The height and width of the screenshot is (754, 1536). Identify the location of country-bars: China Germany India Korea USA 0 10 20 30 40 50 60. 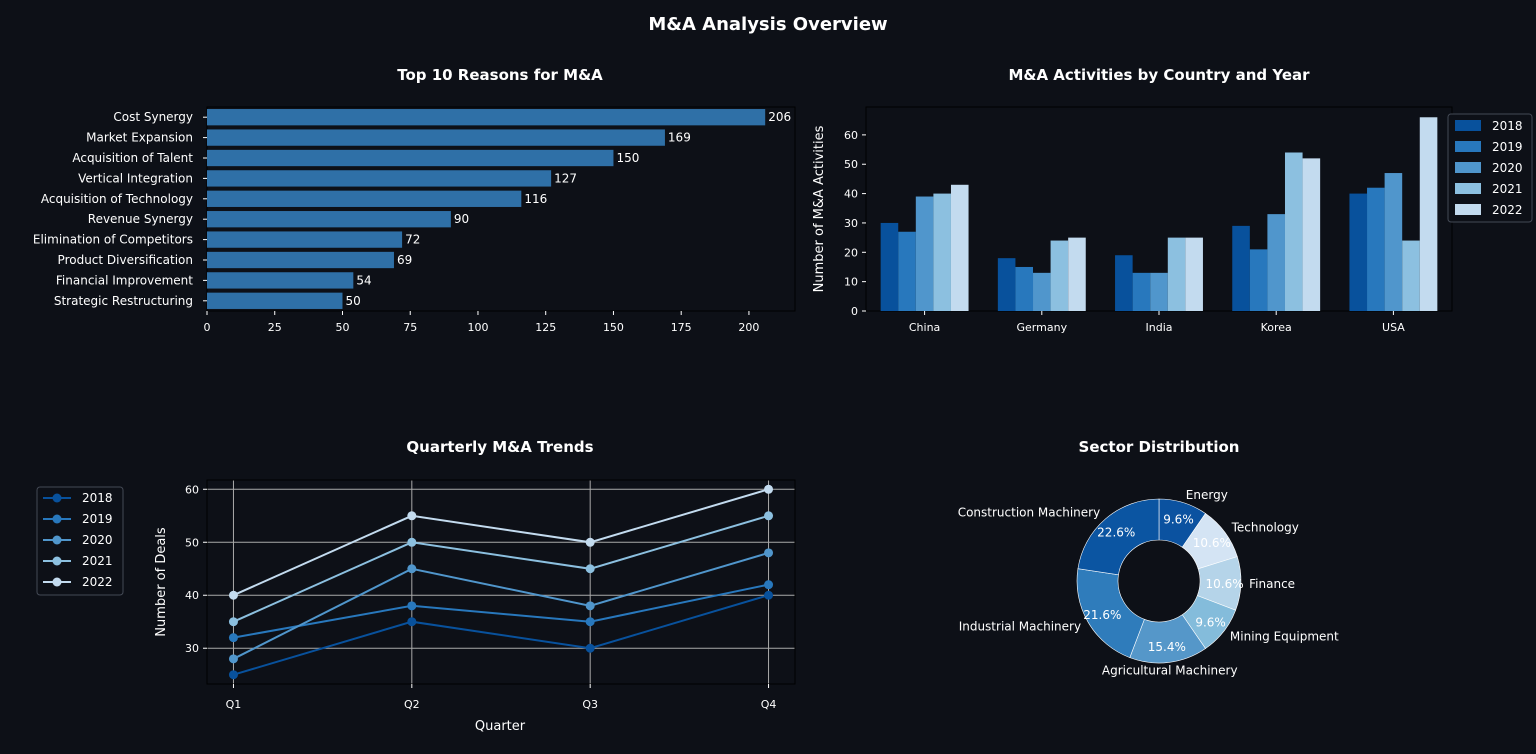
(1141, 225).